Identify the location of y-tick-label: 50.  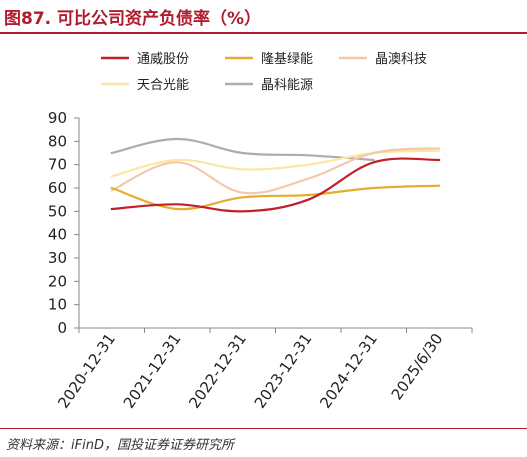
(57, 211).